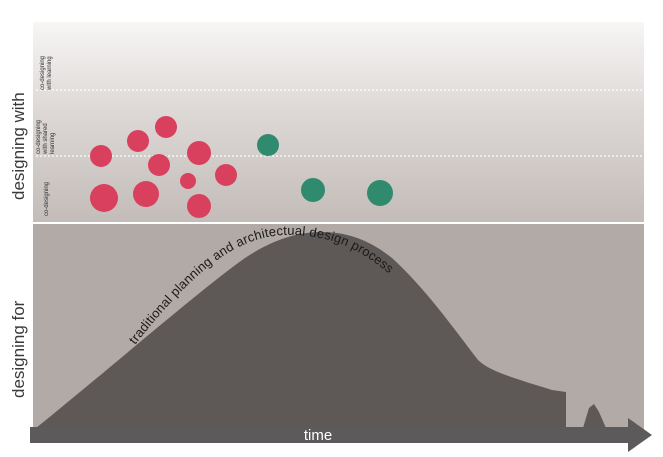 Image resolution: width=663 pixels, height=457 pixels. What do you see at coordinates (341, 435) in the screenshot?
I see `time-arrow` at bounding box center [341, 435].